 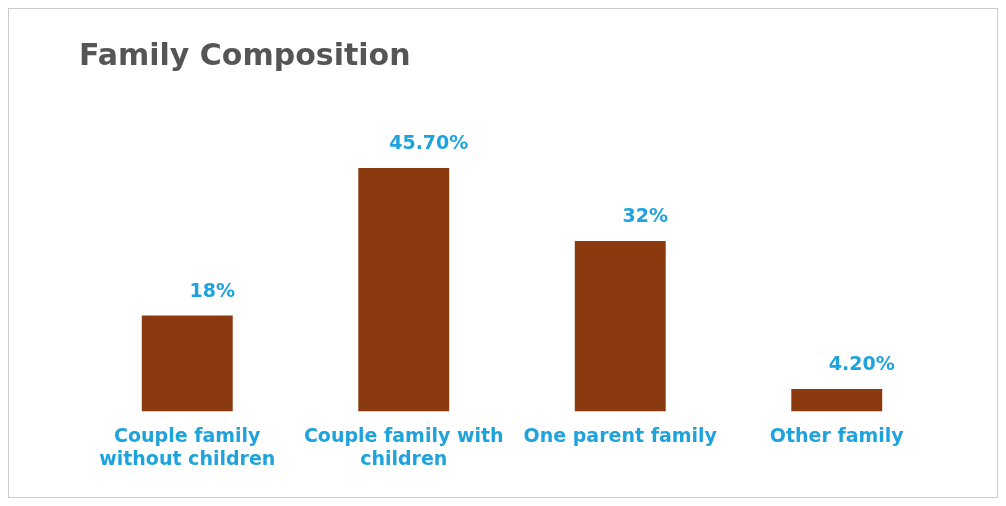 What do you see at coordinates (245, 54) in the screenshot?
I see `chart-title: Family Composition` at bounding box center [245, 54].